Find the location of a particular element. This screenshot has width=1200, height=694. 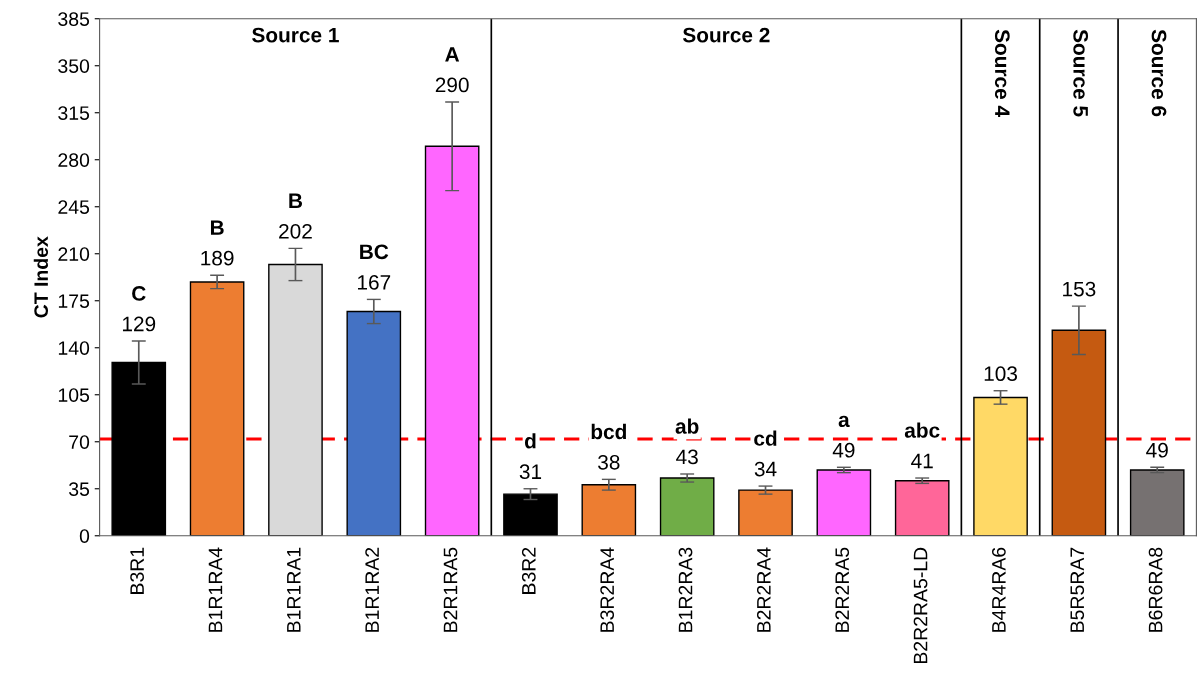

y-tick-label: 385 is located at coordinates (74, 19).